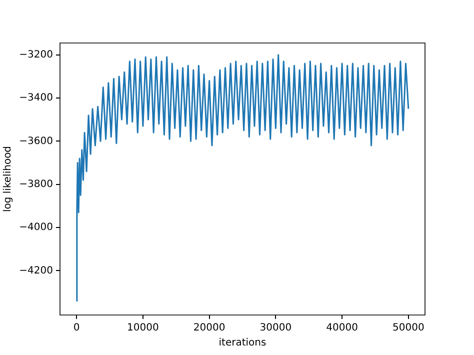 The image size is (474, 355). Describe the element at coordinates (76, 328) in the screenshot. I see `x-tick-label: 0` at that location.